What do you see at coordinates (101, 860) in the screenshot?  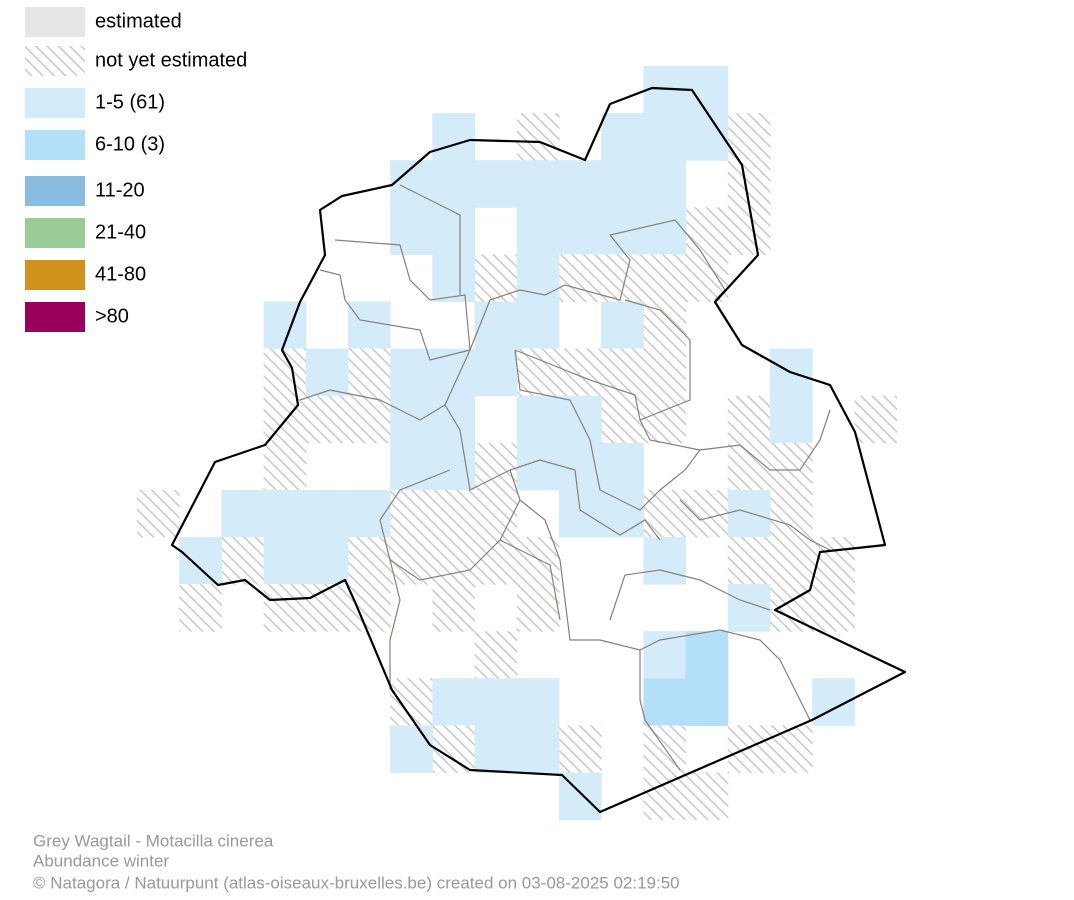 I see `map-subtitle: Abundance winter` at bounding box center [101, 860].